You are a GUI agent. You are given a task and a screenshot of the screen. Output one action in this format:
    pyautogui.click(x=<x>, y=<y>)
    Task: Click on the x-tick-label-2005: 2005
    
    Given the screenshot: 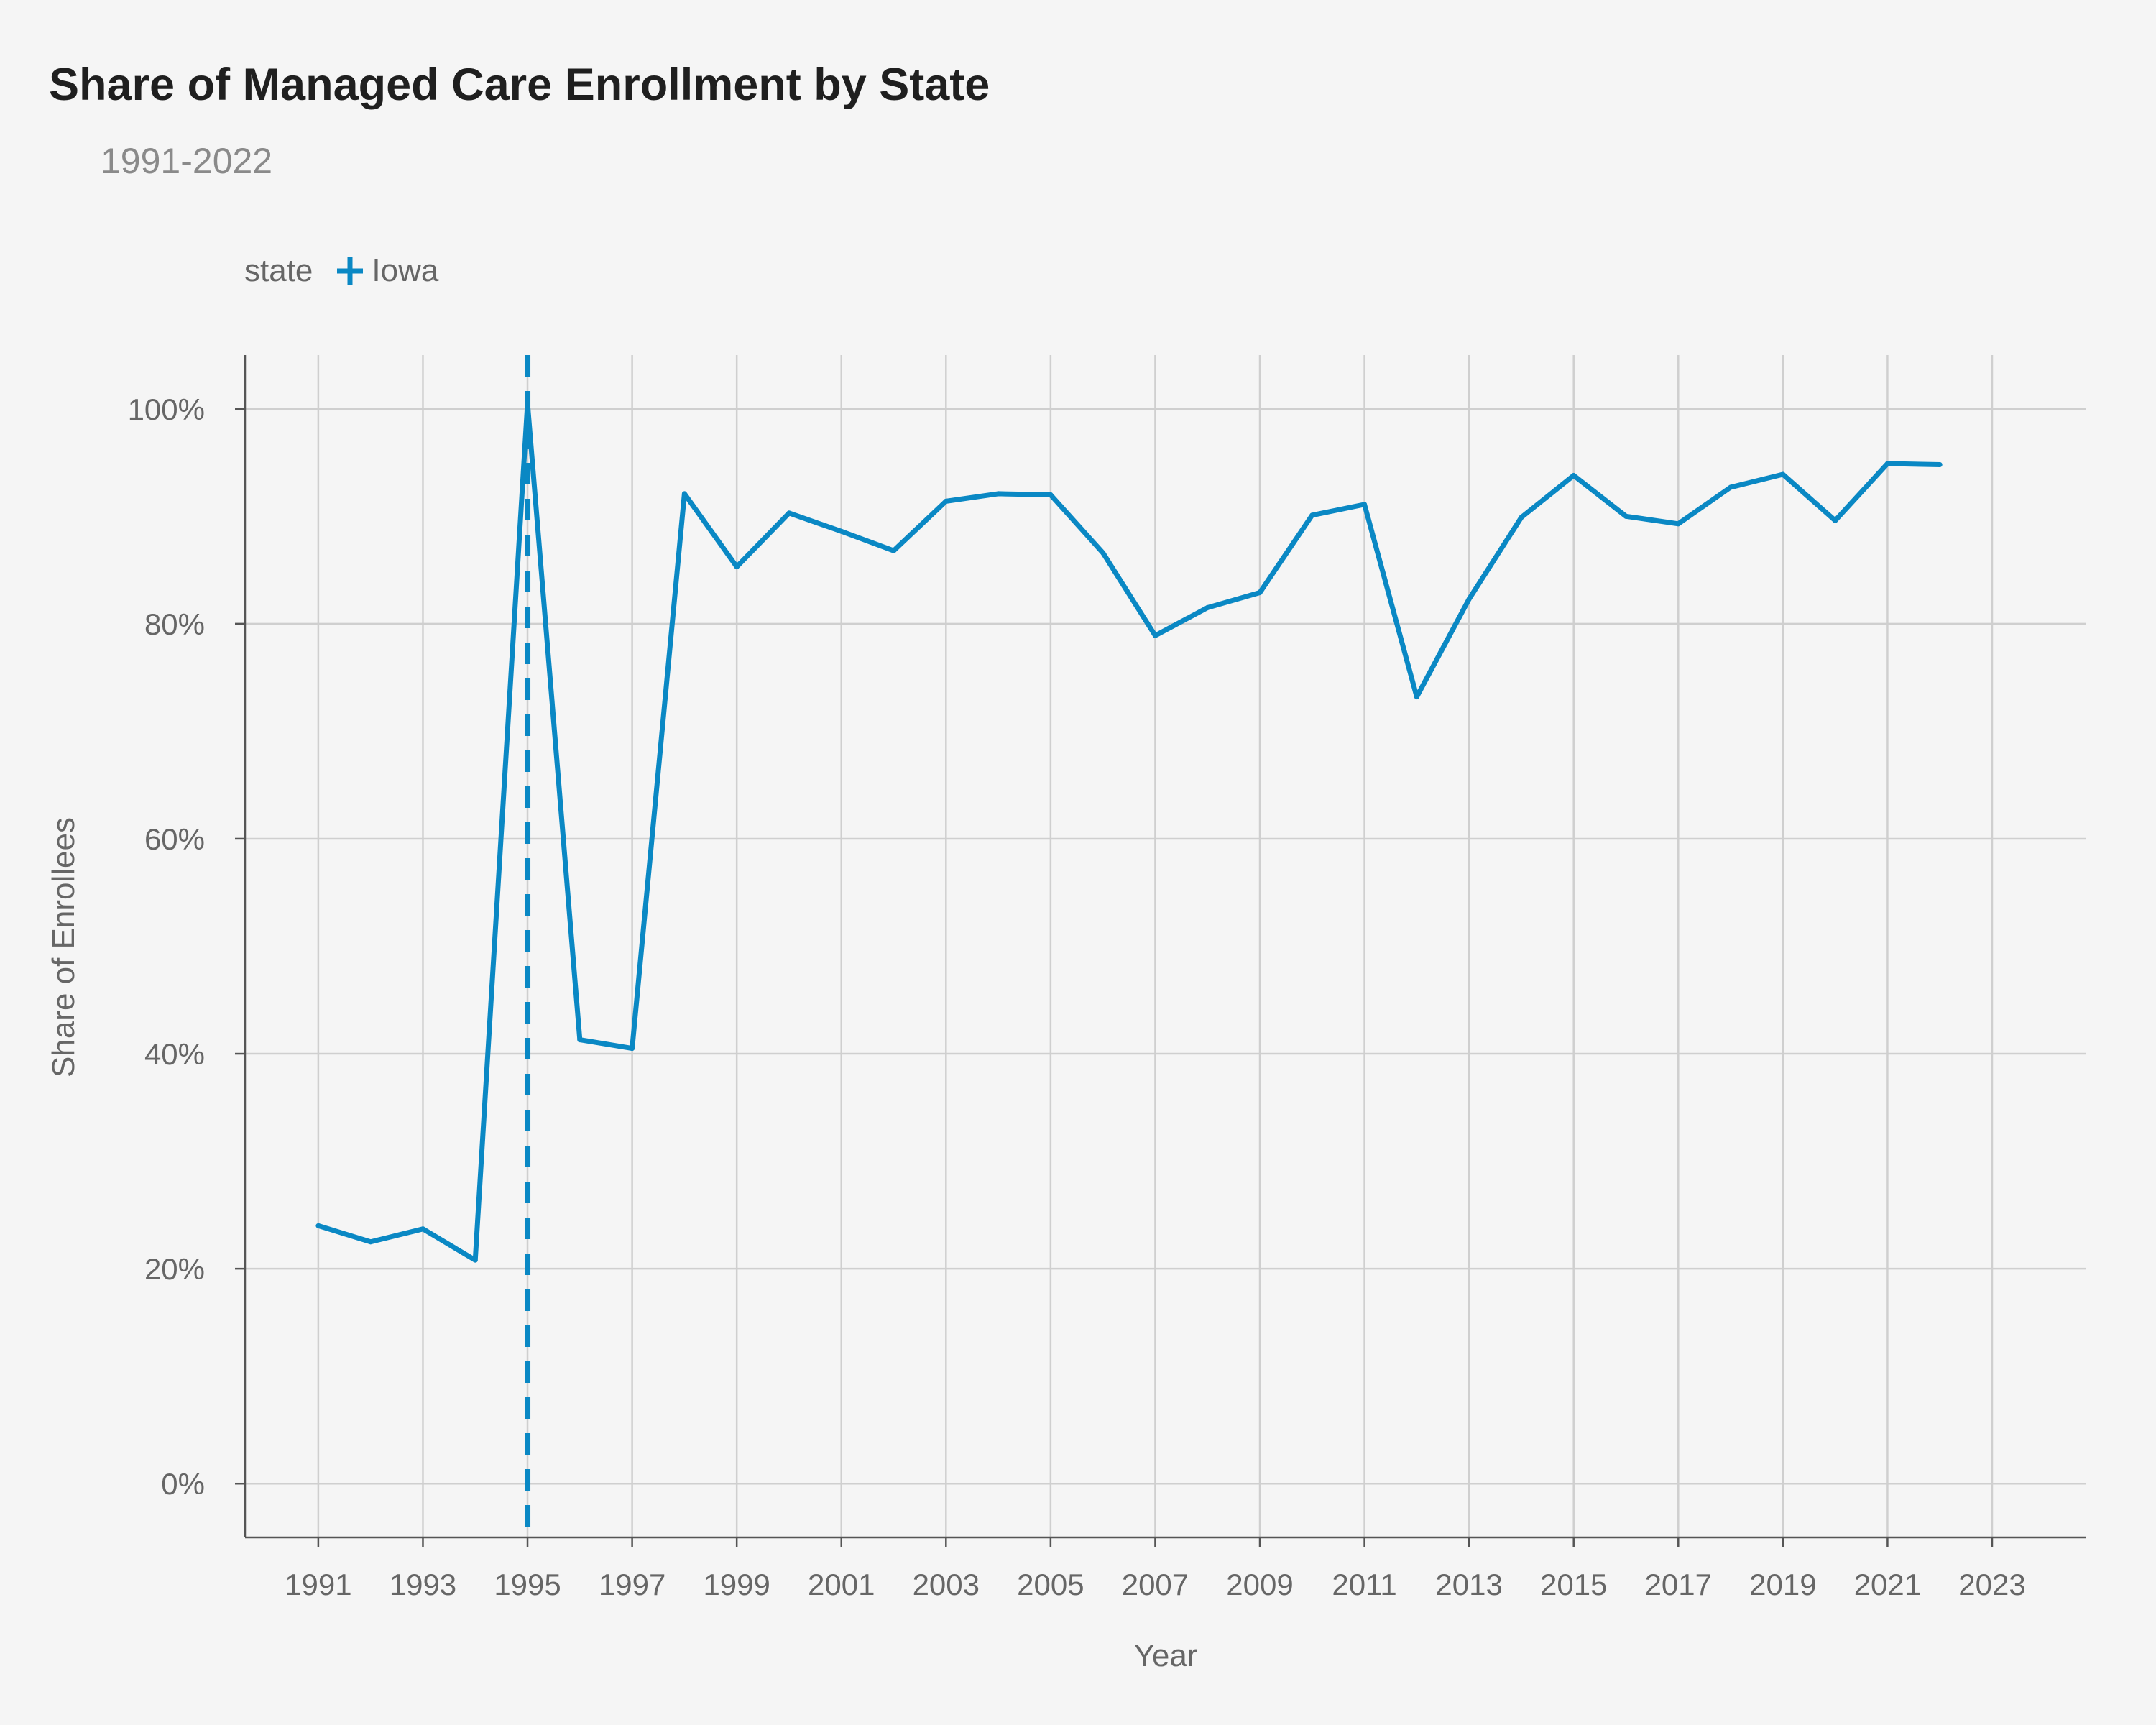 What is the action you would take?
    pyautogui.click(x=1050, y=1584)
    